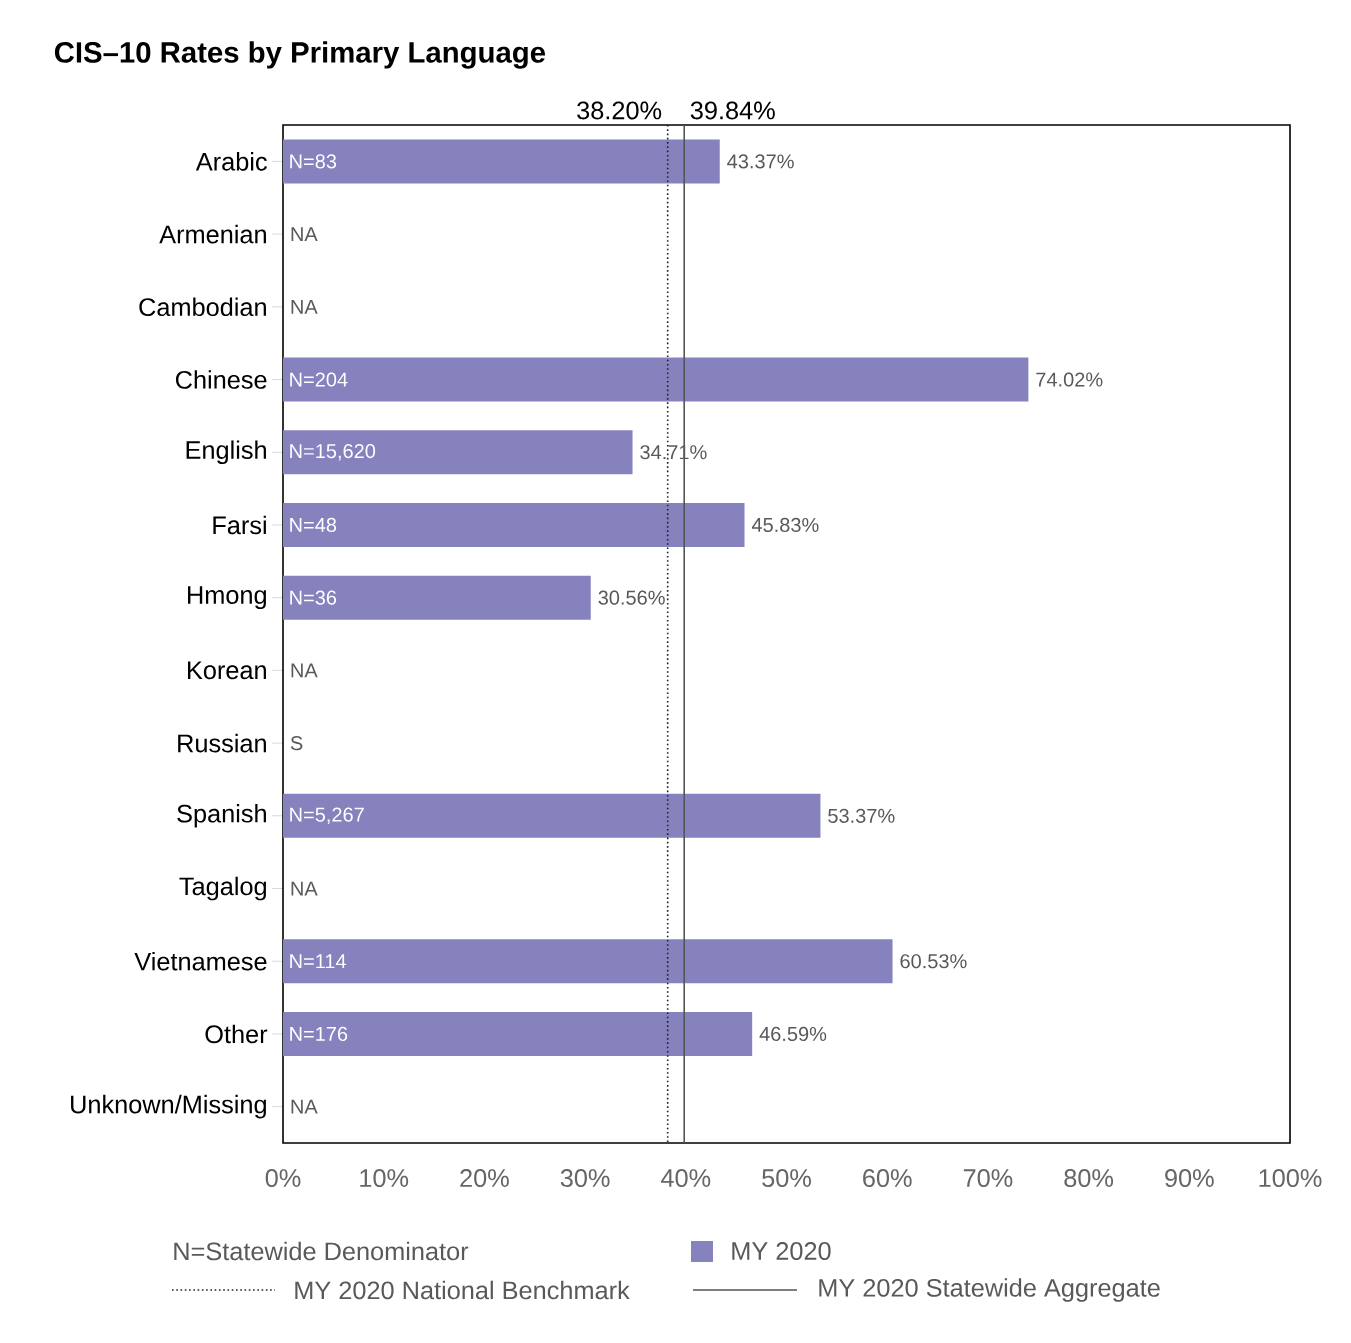 Image resolution: width=1351 pixels, height=1343 pixels. Describe the element at coordinates (631, 597) in the screenshot. I see `data-label: 30.56%` at that location.